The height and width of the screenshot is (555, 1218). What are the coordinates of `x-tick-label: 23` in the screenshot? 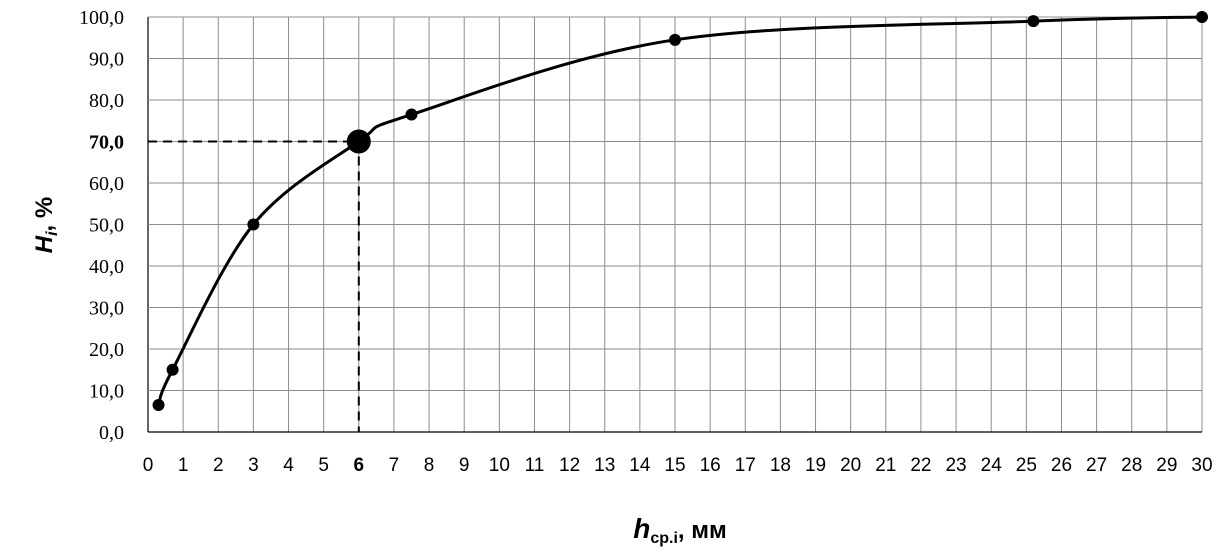 It's located at (955, 465).